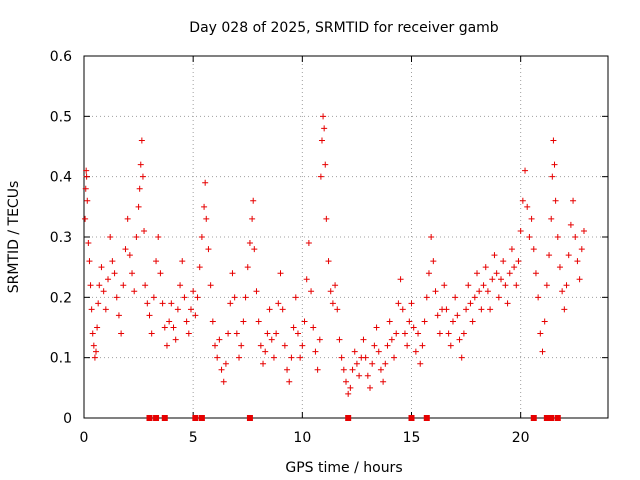 The image size is (640, 480). I want to click on x-tick-label: 10, so click(302, 438).